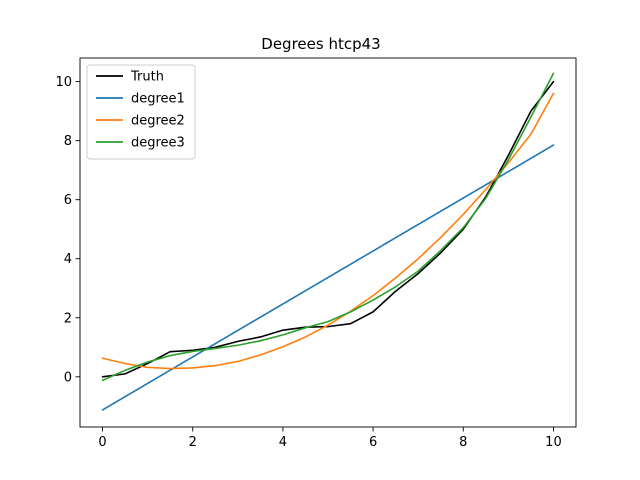 This screenshot has height=480, width=640. Describe the element at coordinates (283, 442) in the screenshot. I see `x-tick-label: 4` at that location.